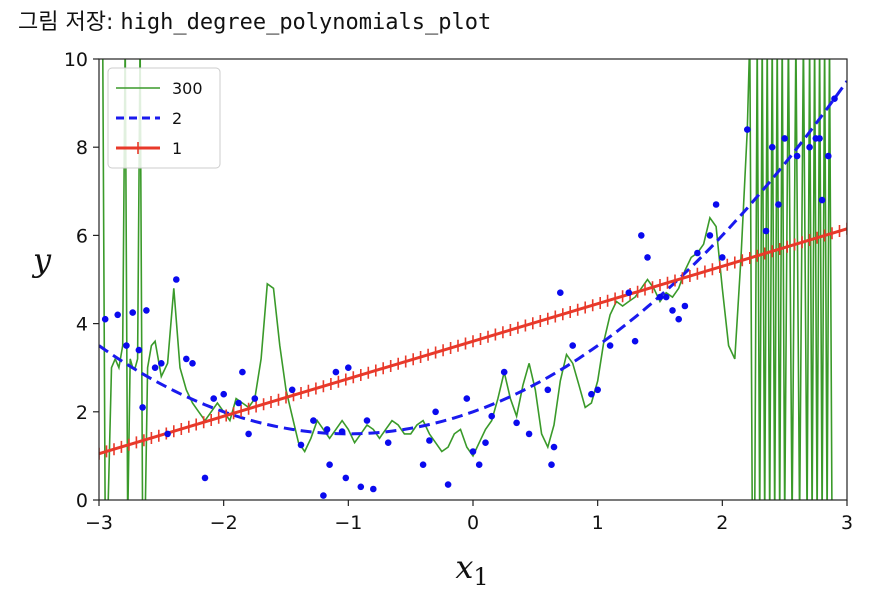 This screenshot has height=594, width=894. What do you see at coordinates (82, 413) in the screenshot?
I see `y-tick-label: 2` at bounding box center [82, 413].